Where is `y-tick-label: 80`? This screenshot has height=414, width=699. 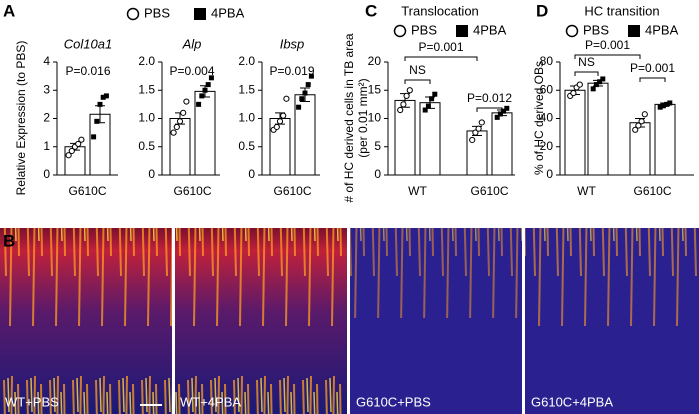 y-tick-label: 80 is located at coordinates (547, 61).